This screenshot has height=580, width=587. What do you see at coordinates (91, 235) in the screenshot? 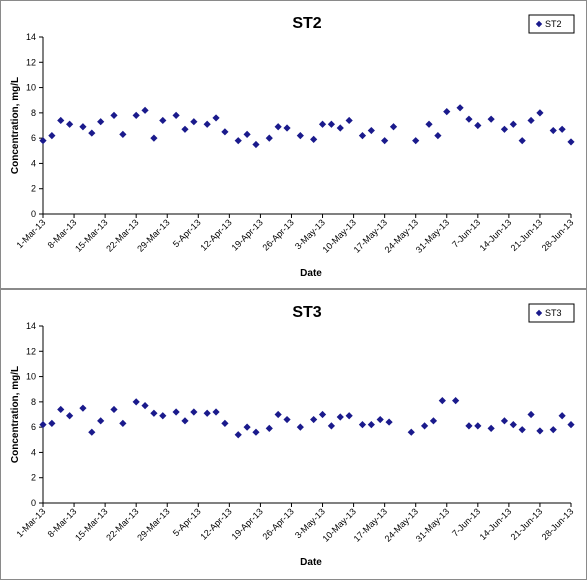
I see `x-tick-label: 15-Mar-13` at bounding box center [91, 235].